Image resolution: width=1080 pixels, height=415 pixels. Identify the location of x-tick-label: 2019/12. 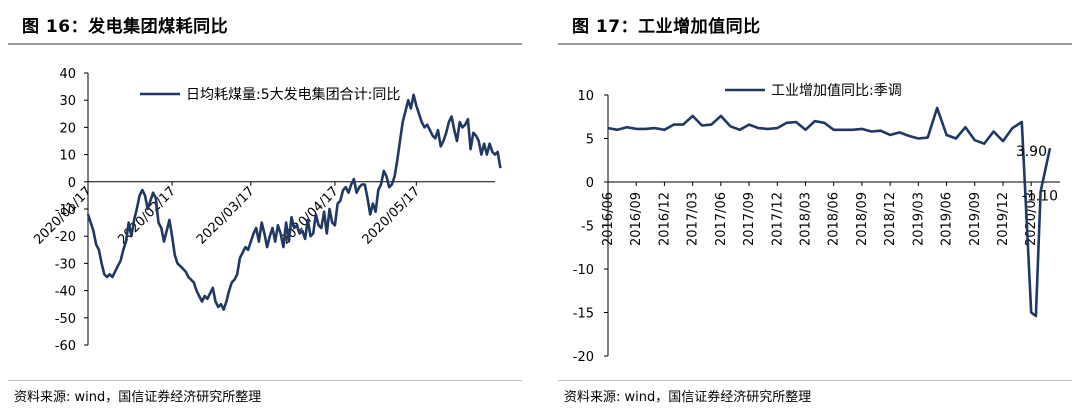
(1003, 219).